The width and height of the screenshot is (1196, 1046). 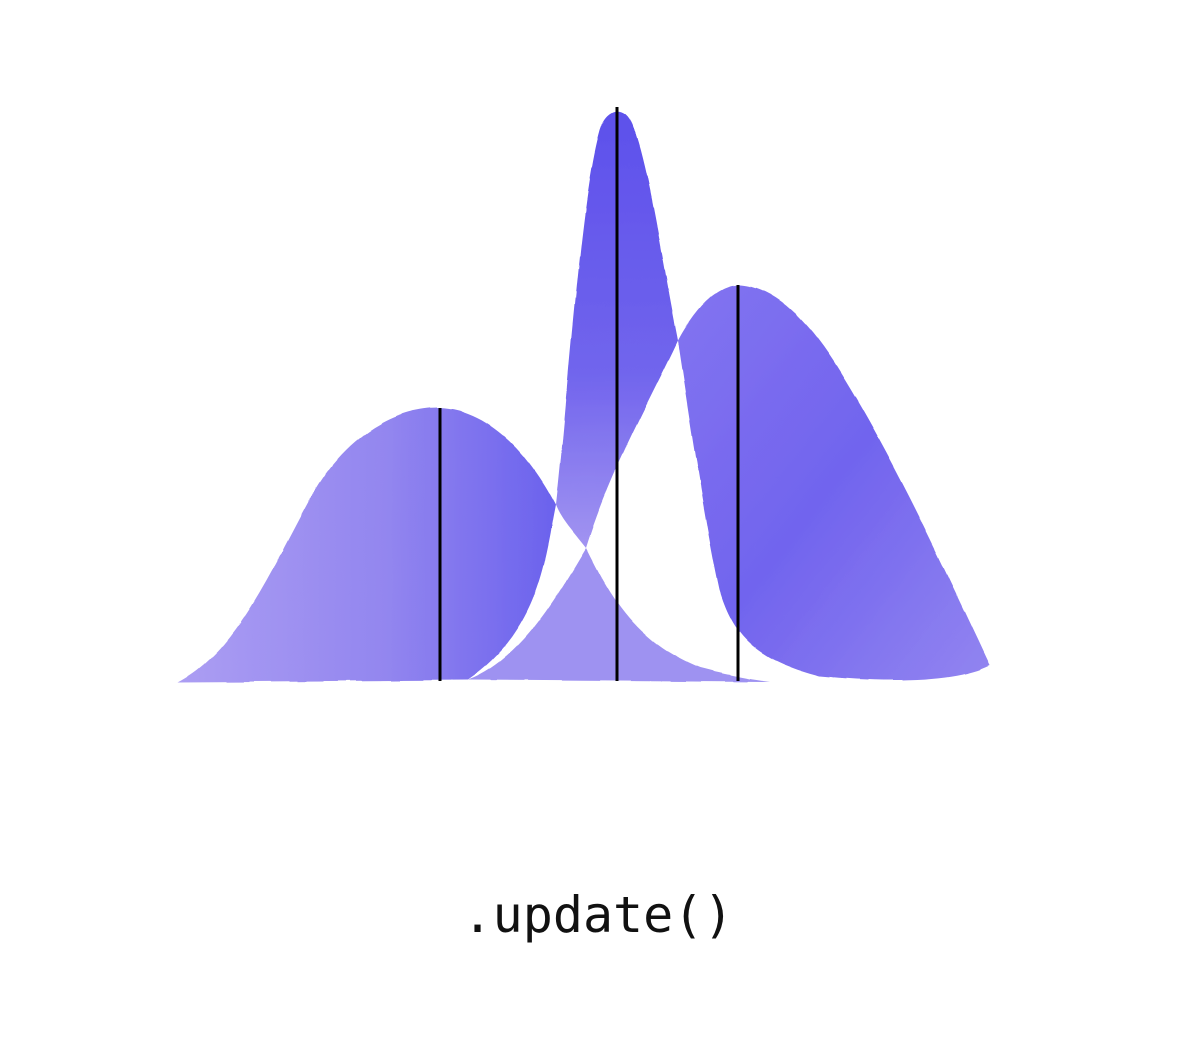 What do you see at coordinates (598, 915) in the screenshot?
I see `update-caption: .update()` at bounding box center [598, 915].